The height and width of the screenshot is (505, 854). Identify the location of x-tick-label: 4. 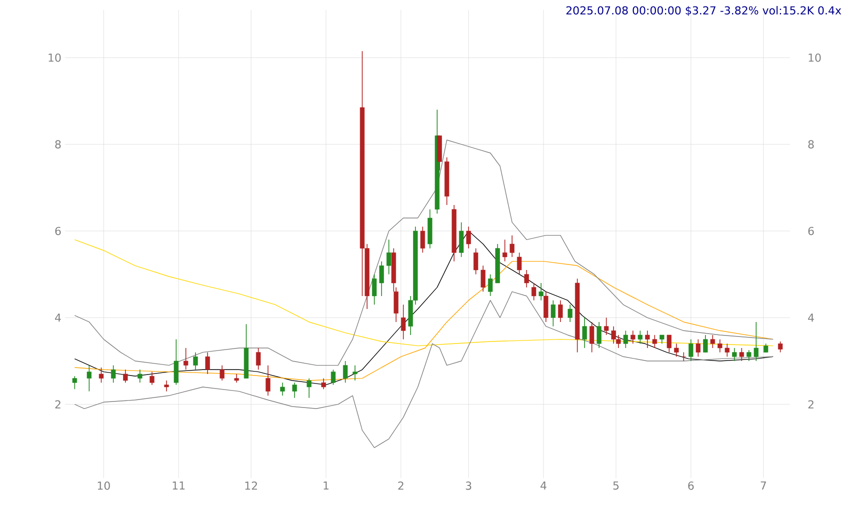
(543, 486).